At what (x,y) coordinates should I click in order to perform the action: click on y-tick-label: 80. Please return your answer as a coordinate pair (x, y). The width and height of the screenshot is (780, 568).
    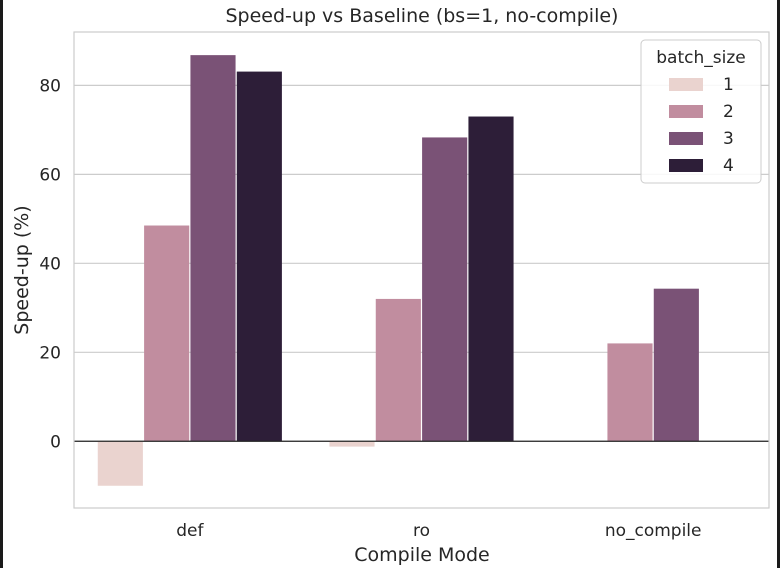
    Looking at the image, I should click on (50, 86).